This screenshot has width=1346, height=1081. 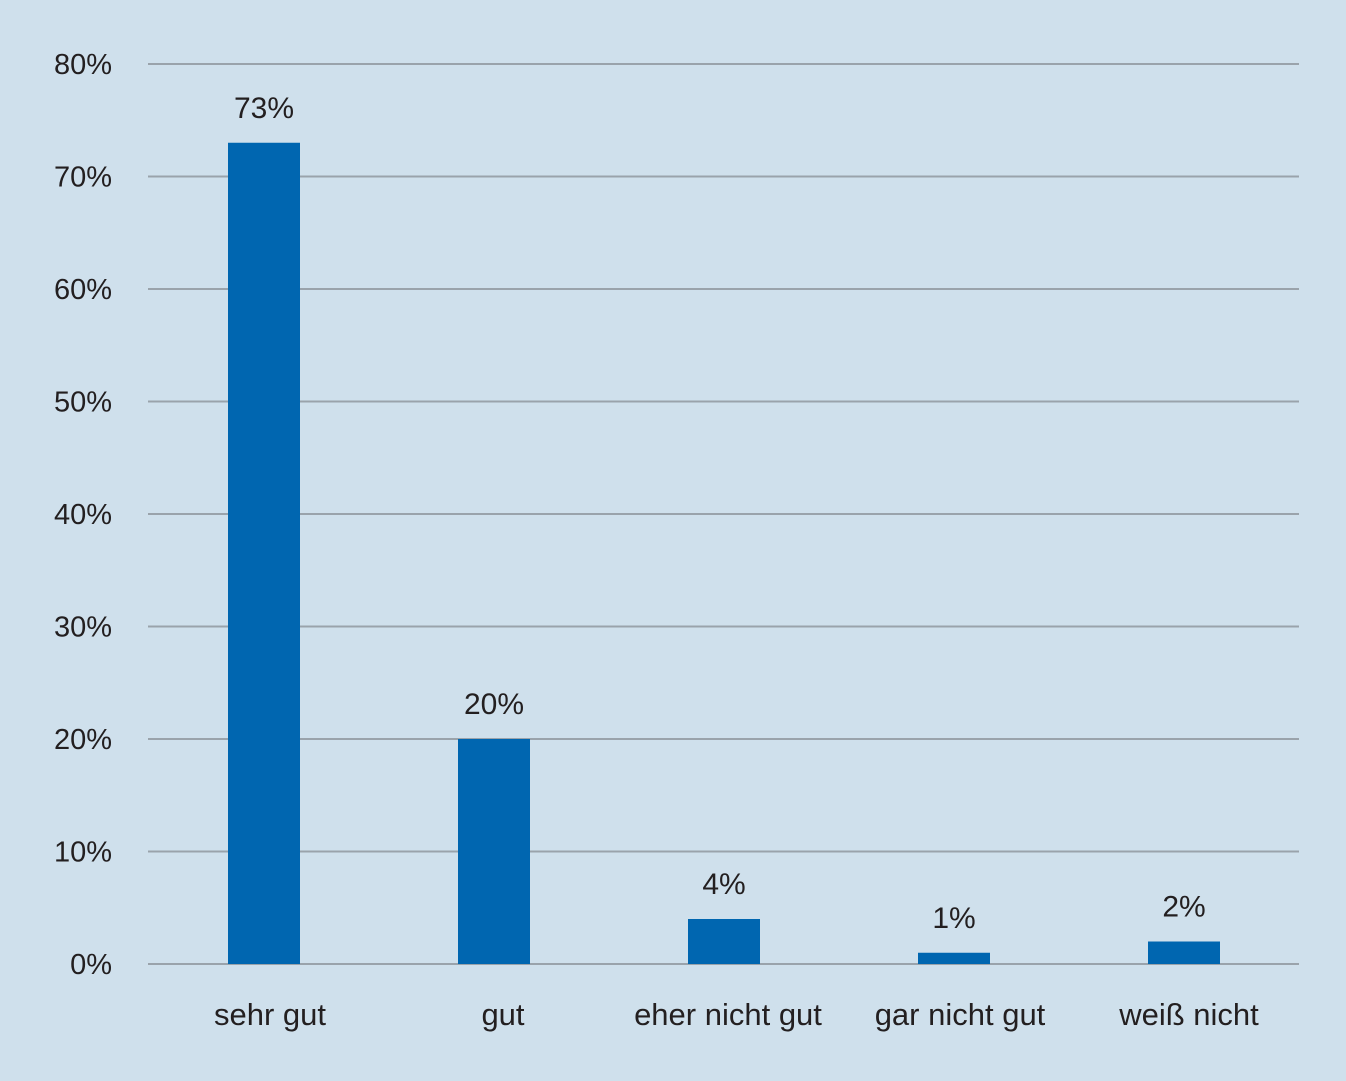 I want to click on data-label: 1%, so click(x=953, y=918).